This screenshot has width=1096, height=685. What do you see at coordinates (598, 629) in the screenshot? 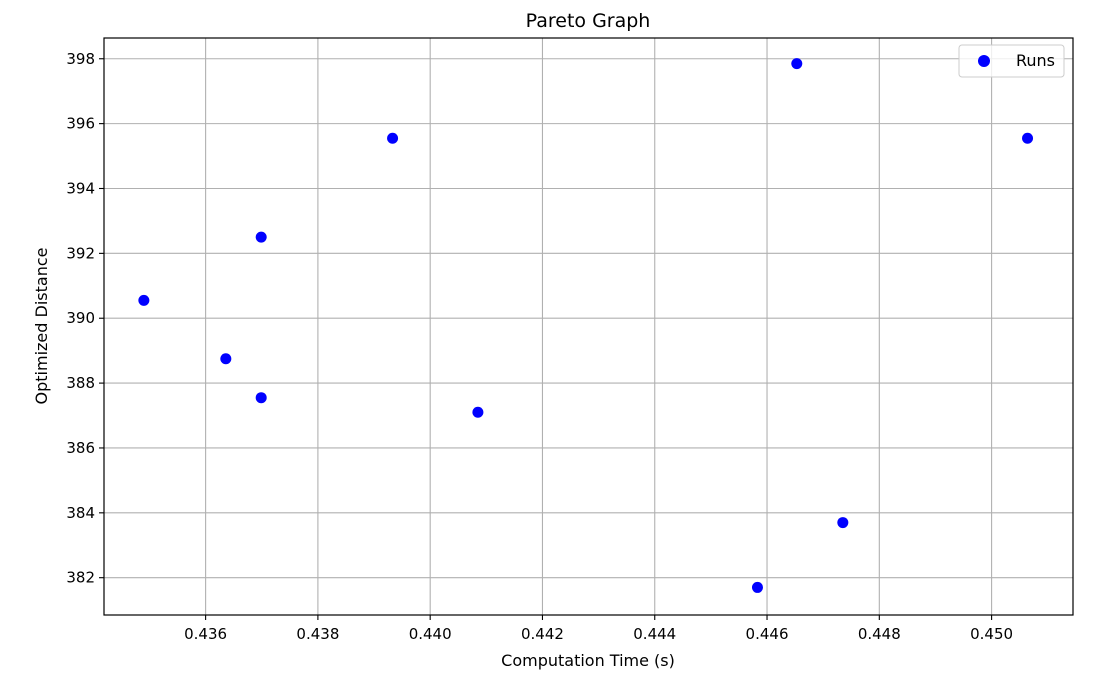
I see `x-axis-ticks: 0.436 0.438 0.440 0.442 0.444 0.446 0.448 0.450` at bounding box center [598, 629].